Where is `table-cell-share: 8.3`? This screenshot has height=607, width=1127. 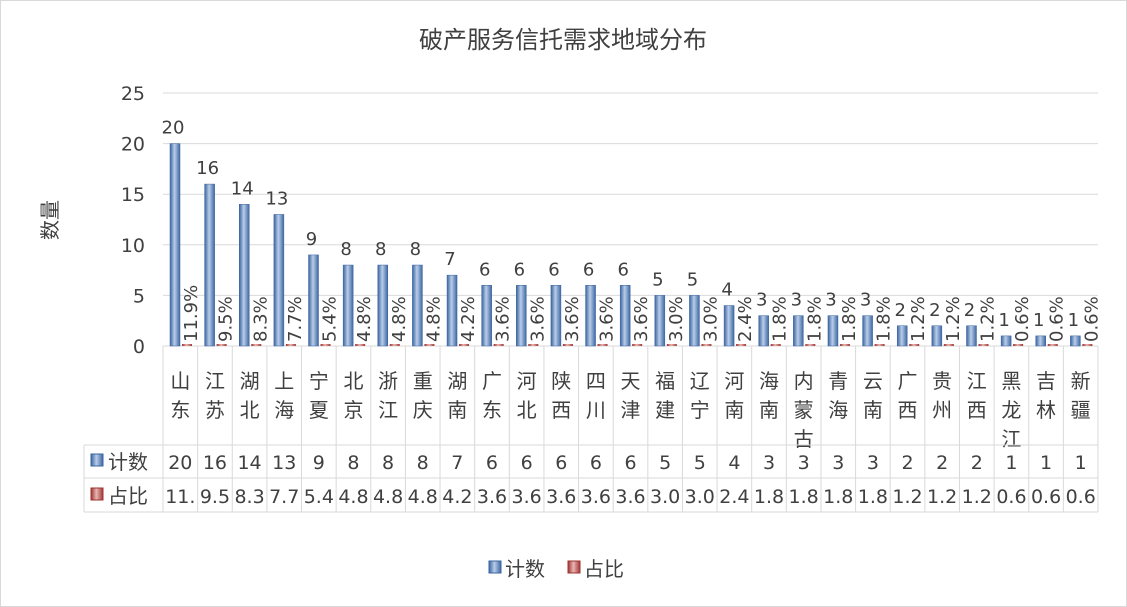 table-cell-share: 8.3 is located at coordinates (249, 497).